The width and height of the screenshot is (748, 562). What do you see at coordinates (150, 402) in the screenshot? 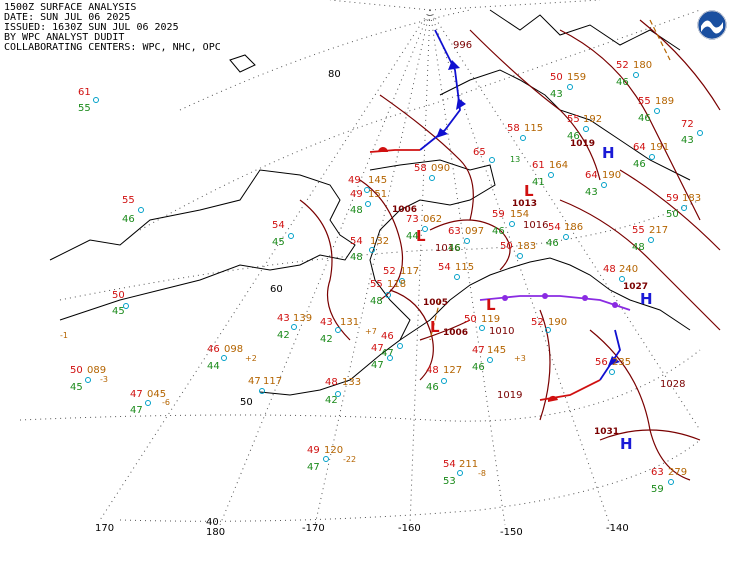
I see `station-plot: 47 045 47 -6` at bounding box center [150, 402].